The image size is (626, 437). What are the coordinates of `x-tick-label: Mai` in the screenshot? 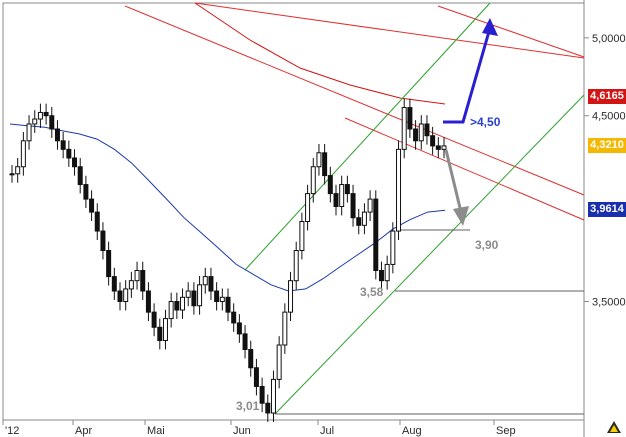 It's located at (156, 431).